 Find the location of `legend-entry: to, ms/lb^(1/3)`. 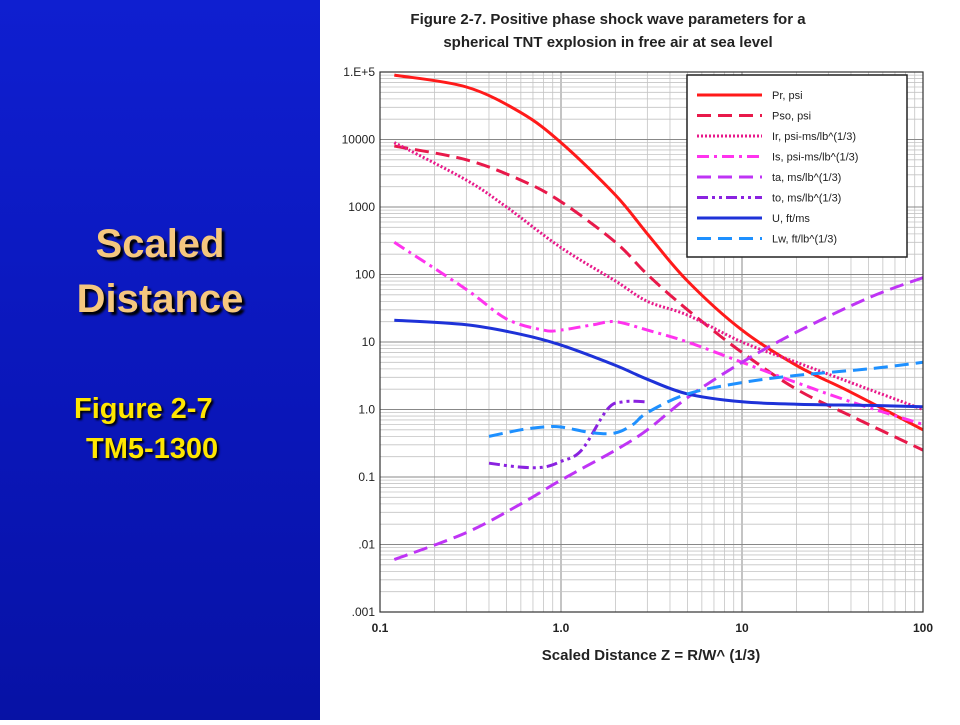

legend-entry: to, ms/lb^(1/3) is located at coordinates (806, 199).